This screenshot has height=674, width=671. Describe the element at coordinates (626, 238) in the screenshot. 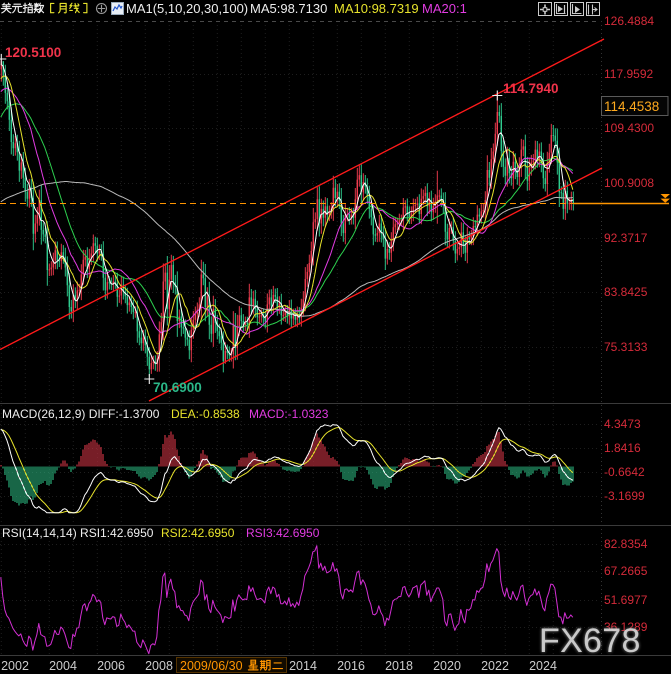

I see `svg-text: 92.3717` at that location.